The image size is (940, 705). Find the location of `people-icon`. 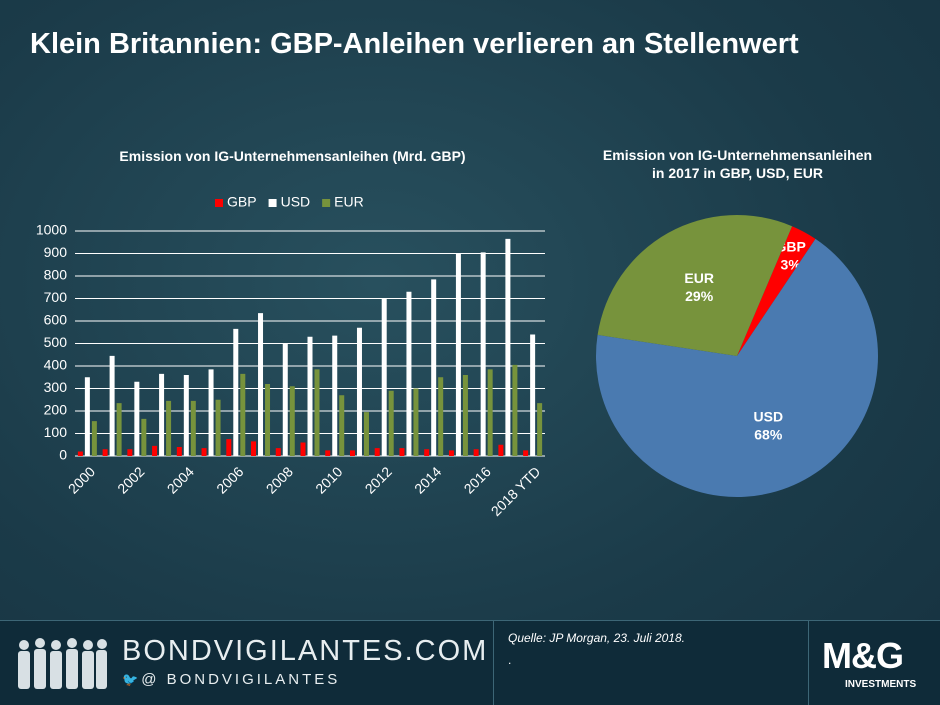

people-icon is located at coordinates (62, 663).